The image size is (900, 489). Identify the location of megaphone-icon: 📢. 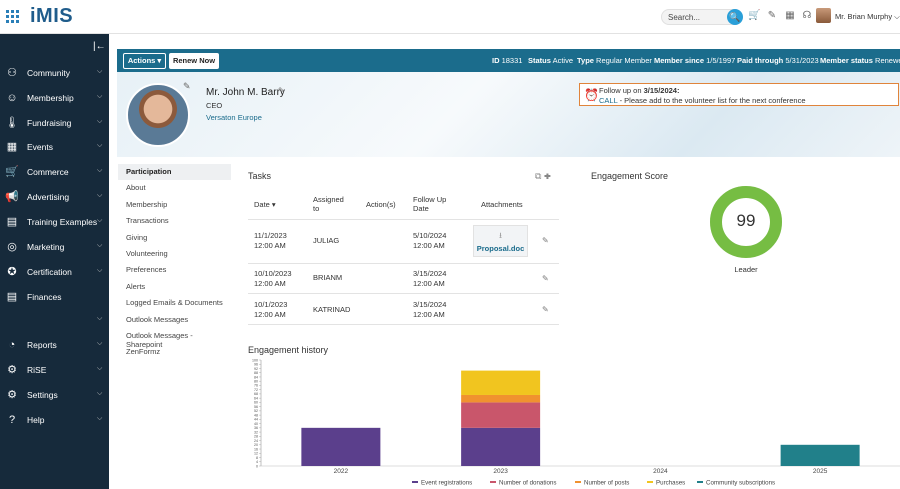
(12, 197).